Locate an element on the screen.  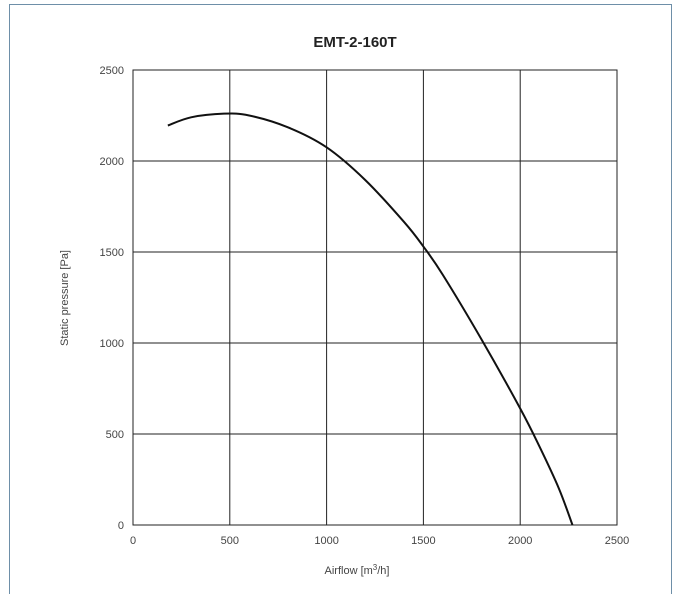
x-tick-label: 0 is located at coordinates (133, 541).